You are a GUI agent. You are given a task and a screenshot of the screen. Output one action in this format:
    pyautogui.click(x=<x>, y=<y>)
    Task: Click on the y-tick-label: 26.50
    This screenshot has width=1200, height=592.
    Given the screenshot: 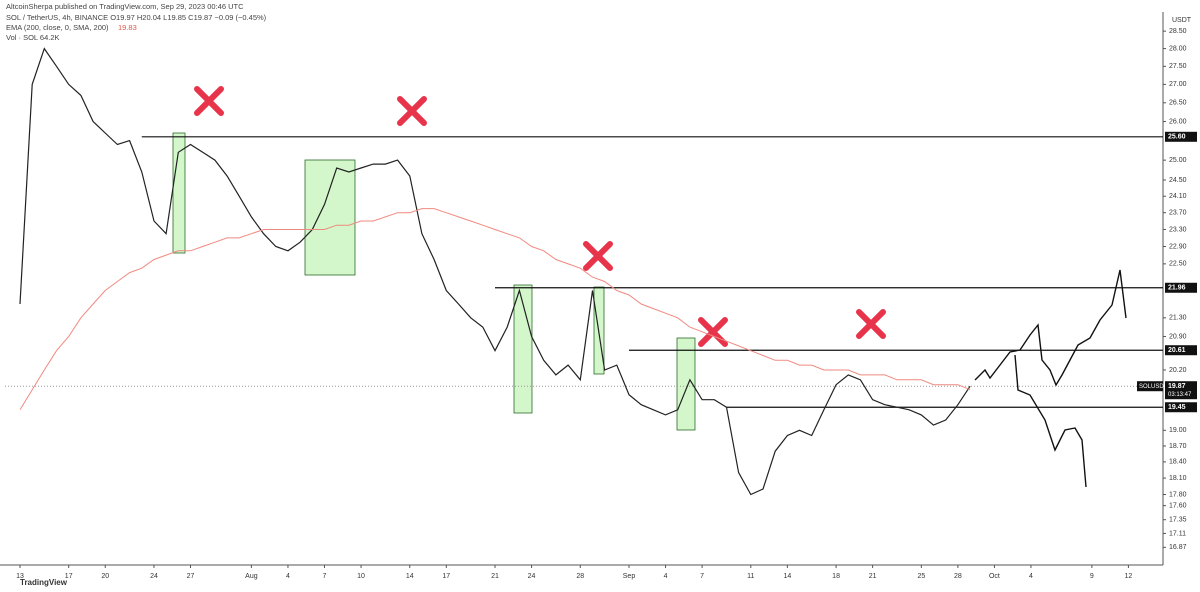 What is the action you would take?
    pyautogui.click(x=1178, y=103)
    